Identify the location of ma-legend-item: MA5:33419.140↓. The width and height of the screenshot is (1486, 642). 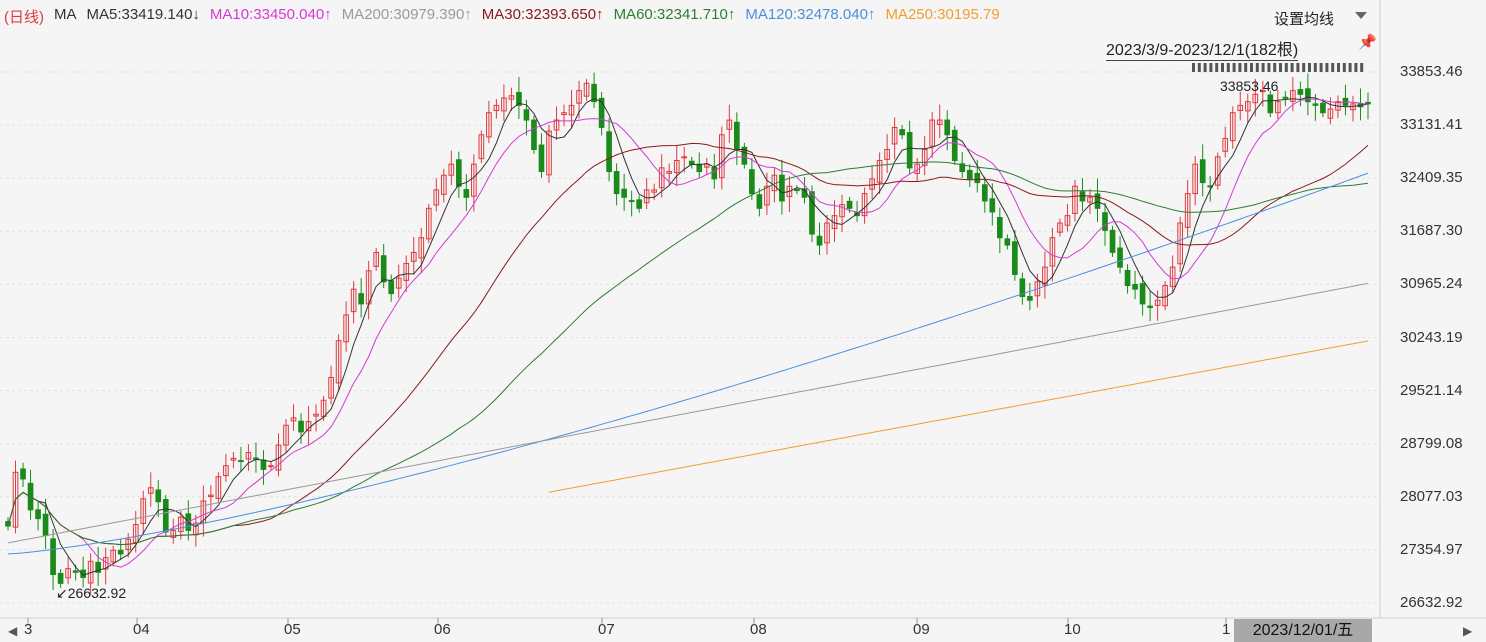
(143, 14).